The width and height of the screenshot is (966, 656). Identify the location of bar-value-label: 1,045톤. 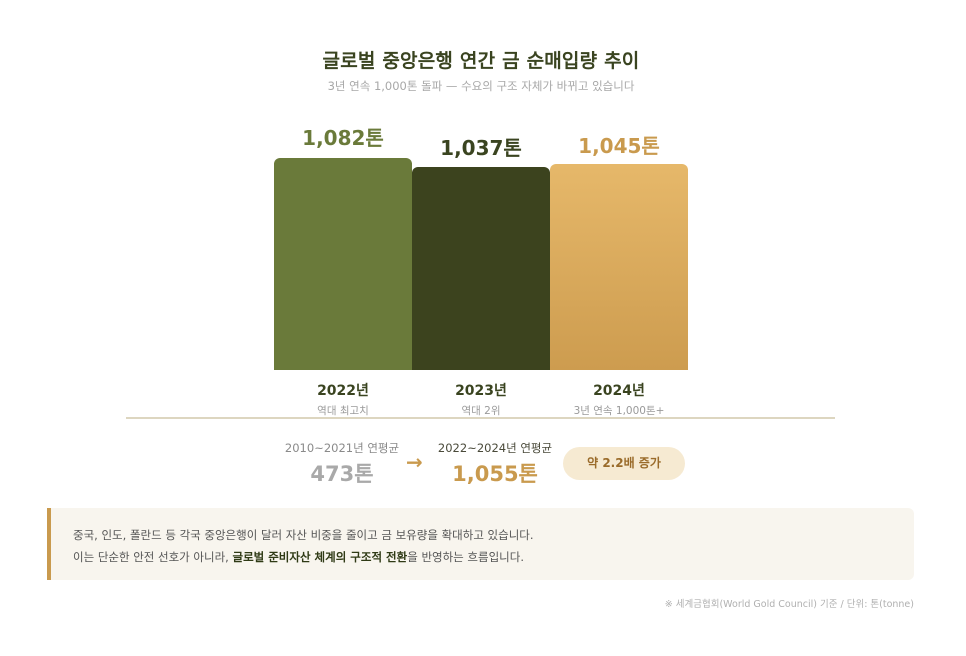
(619, 146).